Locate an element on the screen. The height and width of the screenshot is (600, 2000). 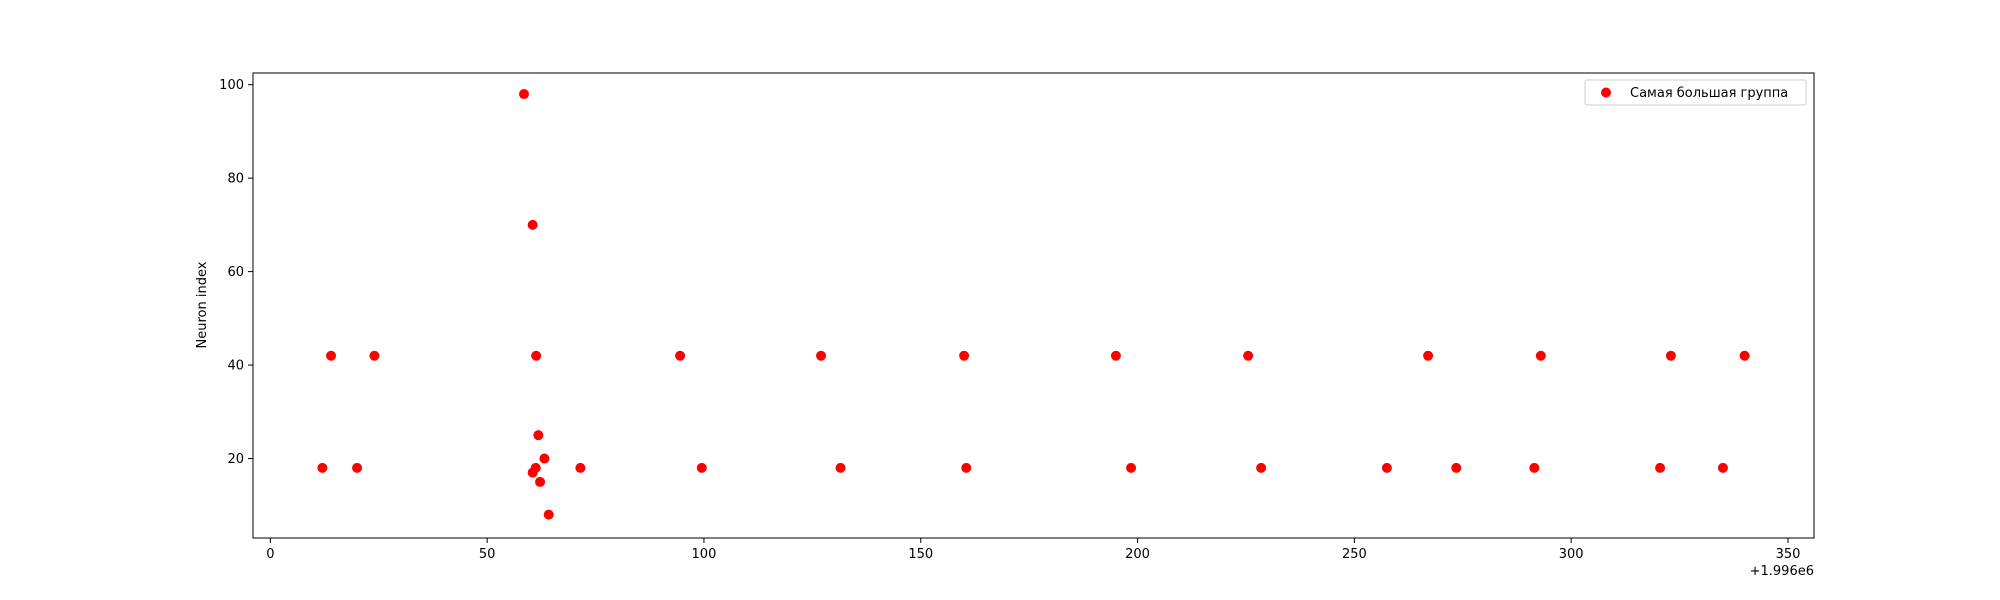
legend-box is located at coordinates (1695, 92).